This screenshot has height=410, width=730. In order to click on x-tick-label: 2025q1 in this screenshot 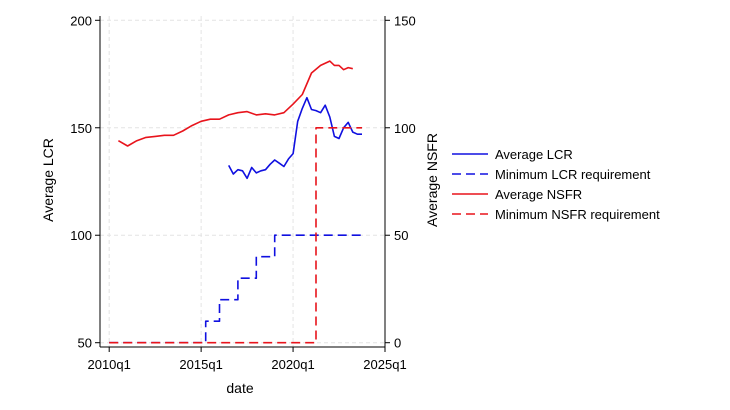, I will do `click(384, 364)`.